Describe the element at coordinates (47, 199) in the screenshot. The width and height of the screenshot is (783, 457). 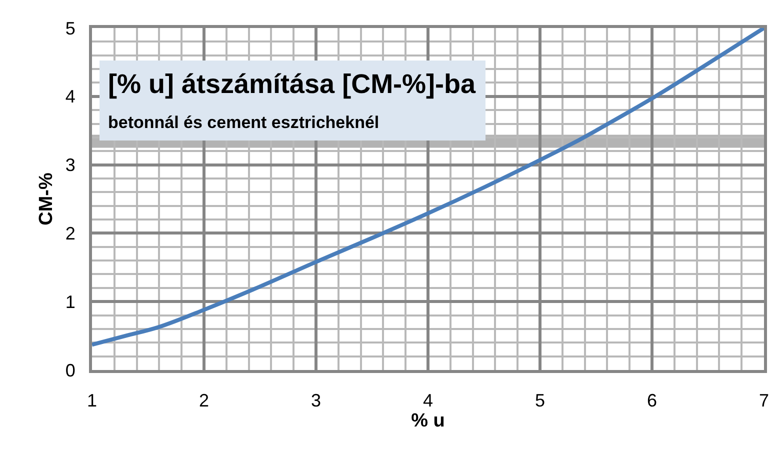
I see `y-axis-title: CM-%` at that location.